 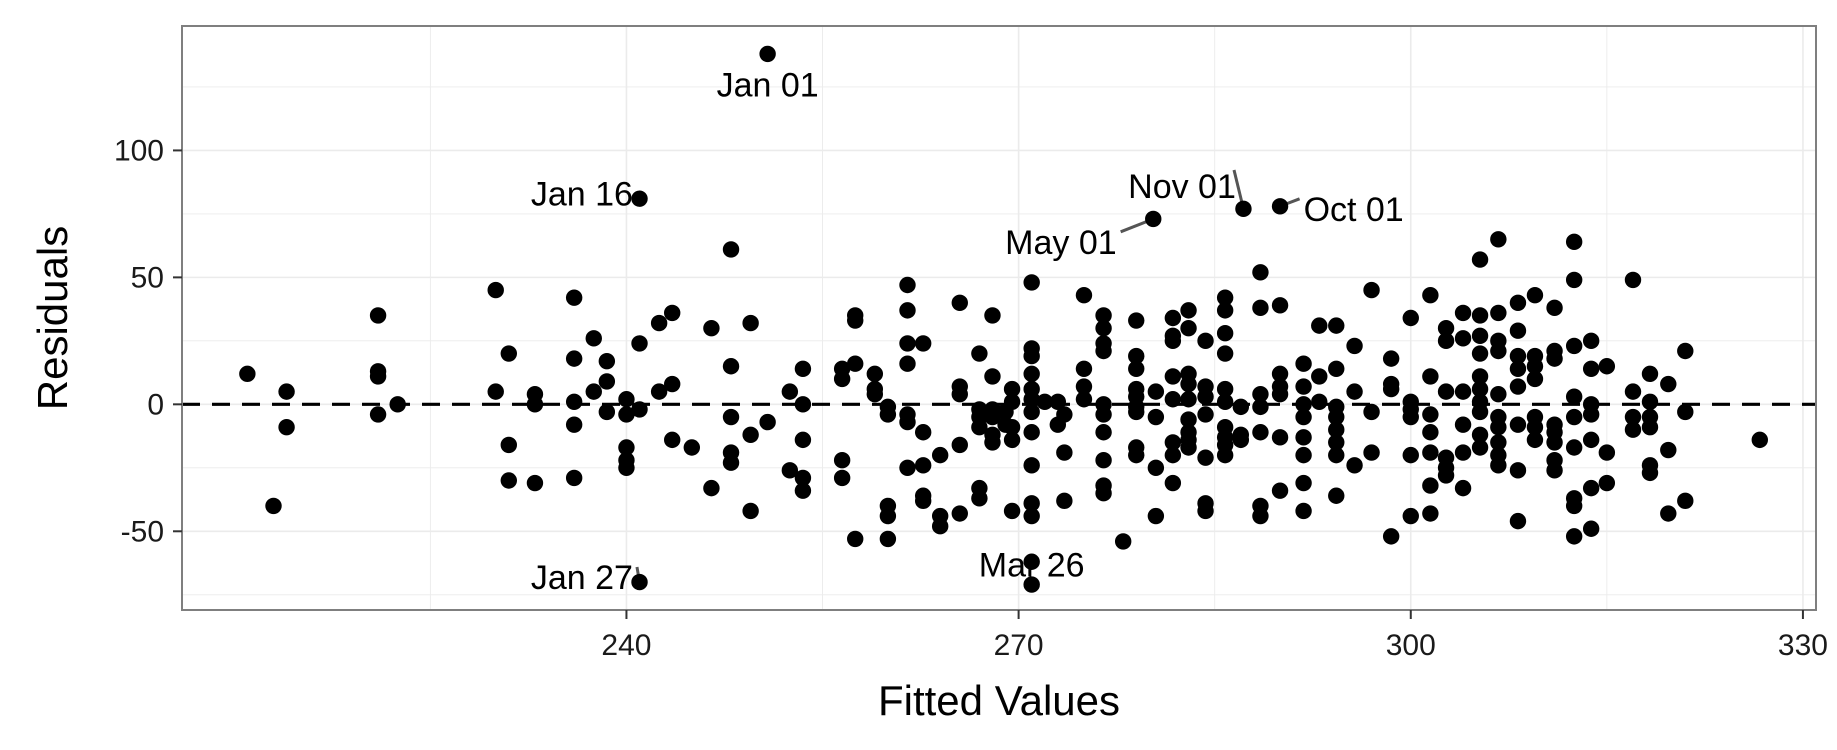 What do you see at coordinates (999, 700) in the screenshot?
I see `x-axis-title: Fitted Values` at bounding box center [999, 700].